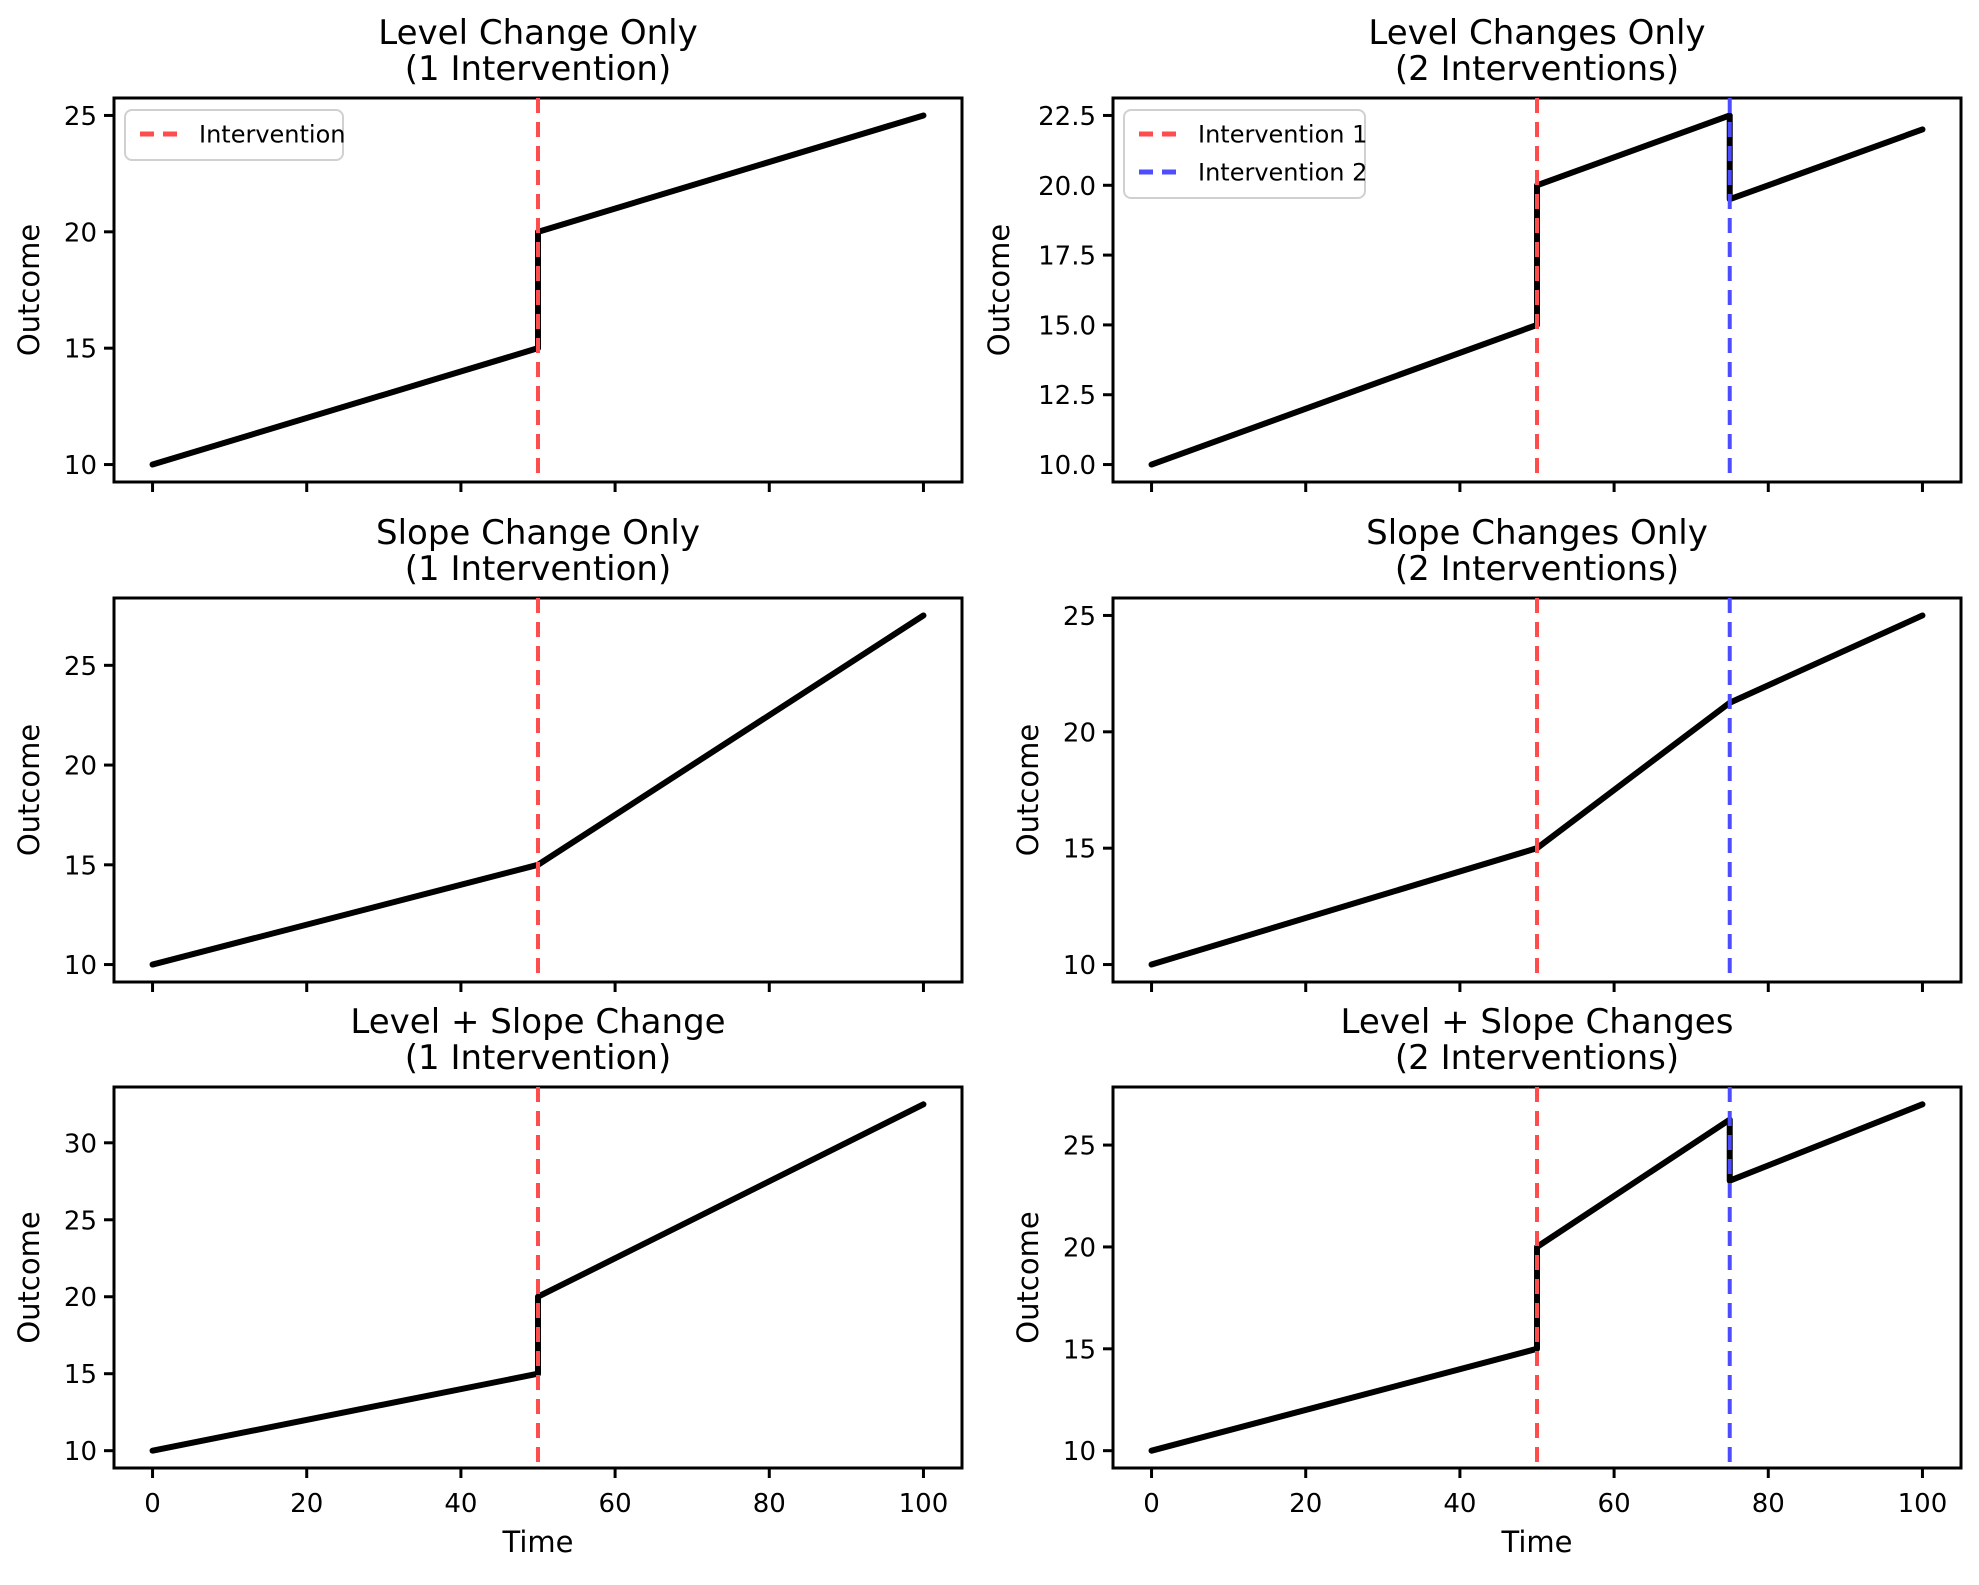  Describe the element at coordinates (80, 1144) in the screenshot. I see `y-tick-label: 30` at that location.